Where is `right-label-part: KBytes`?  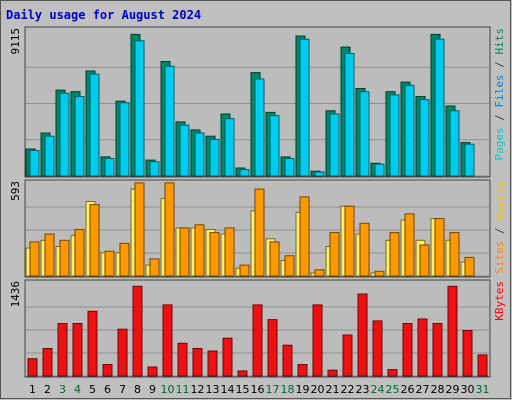 right-label-part: KBytes is located at coordinates (499, 301).